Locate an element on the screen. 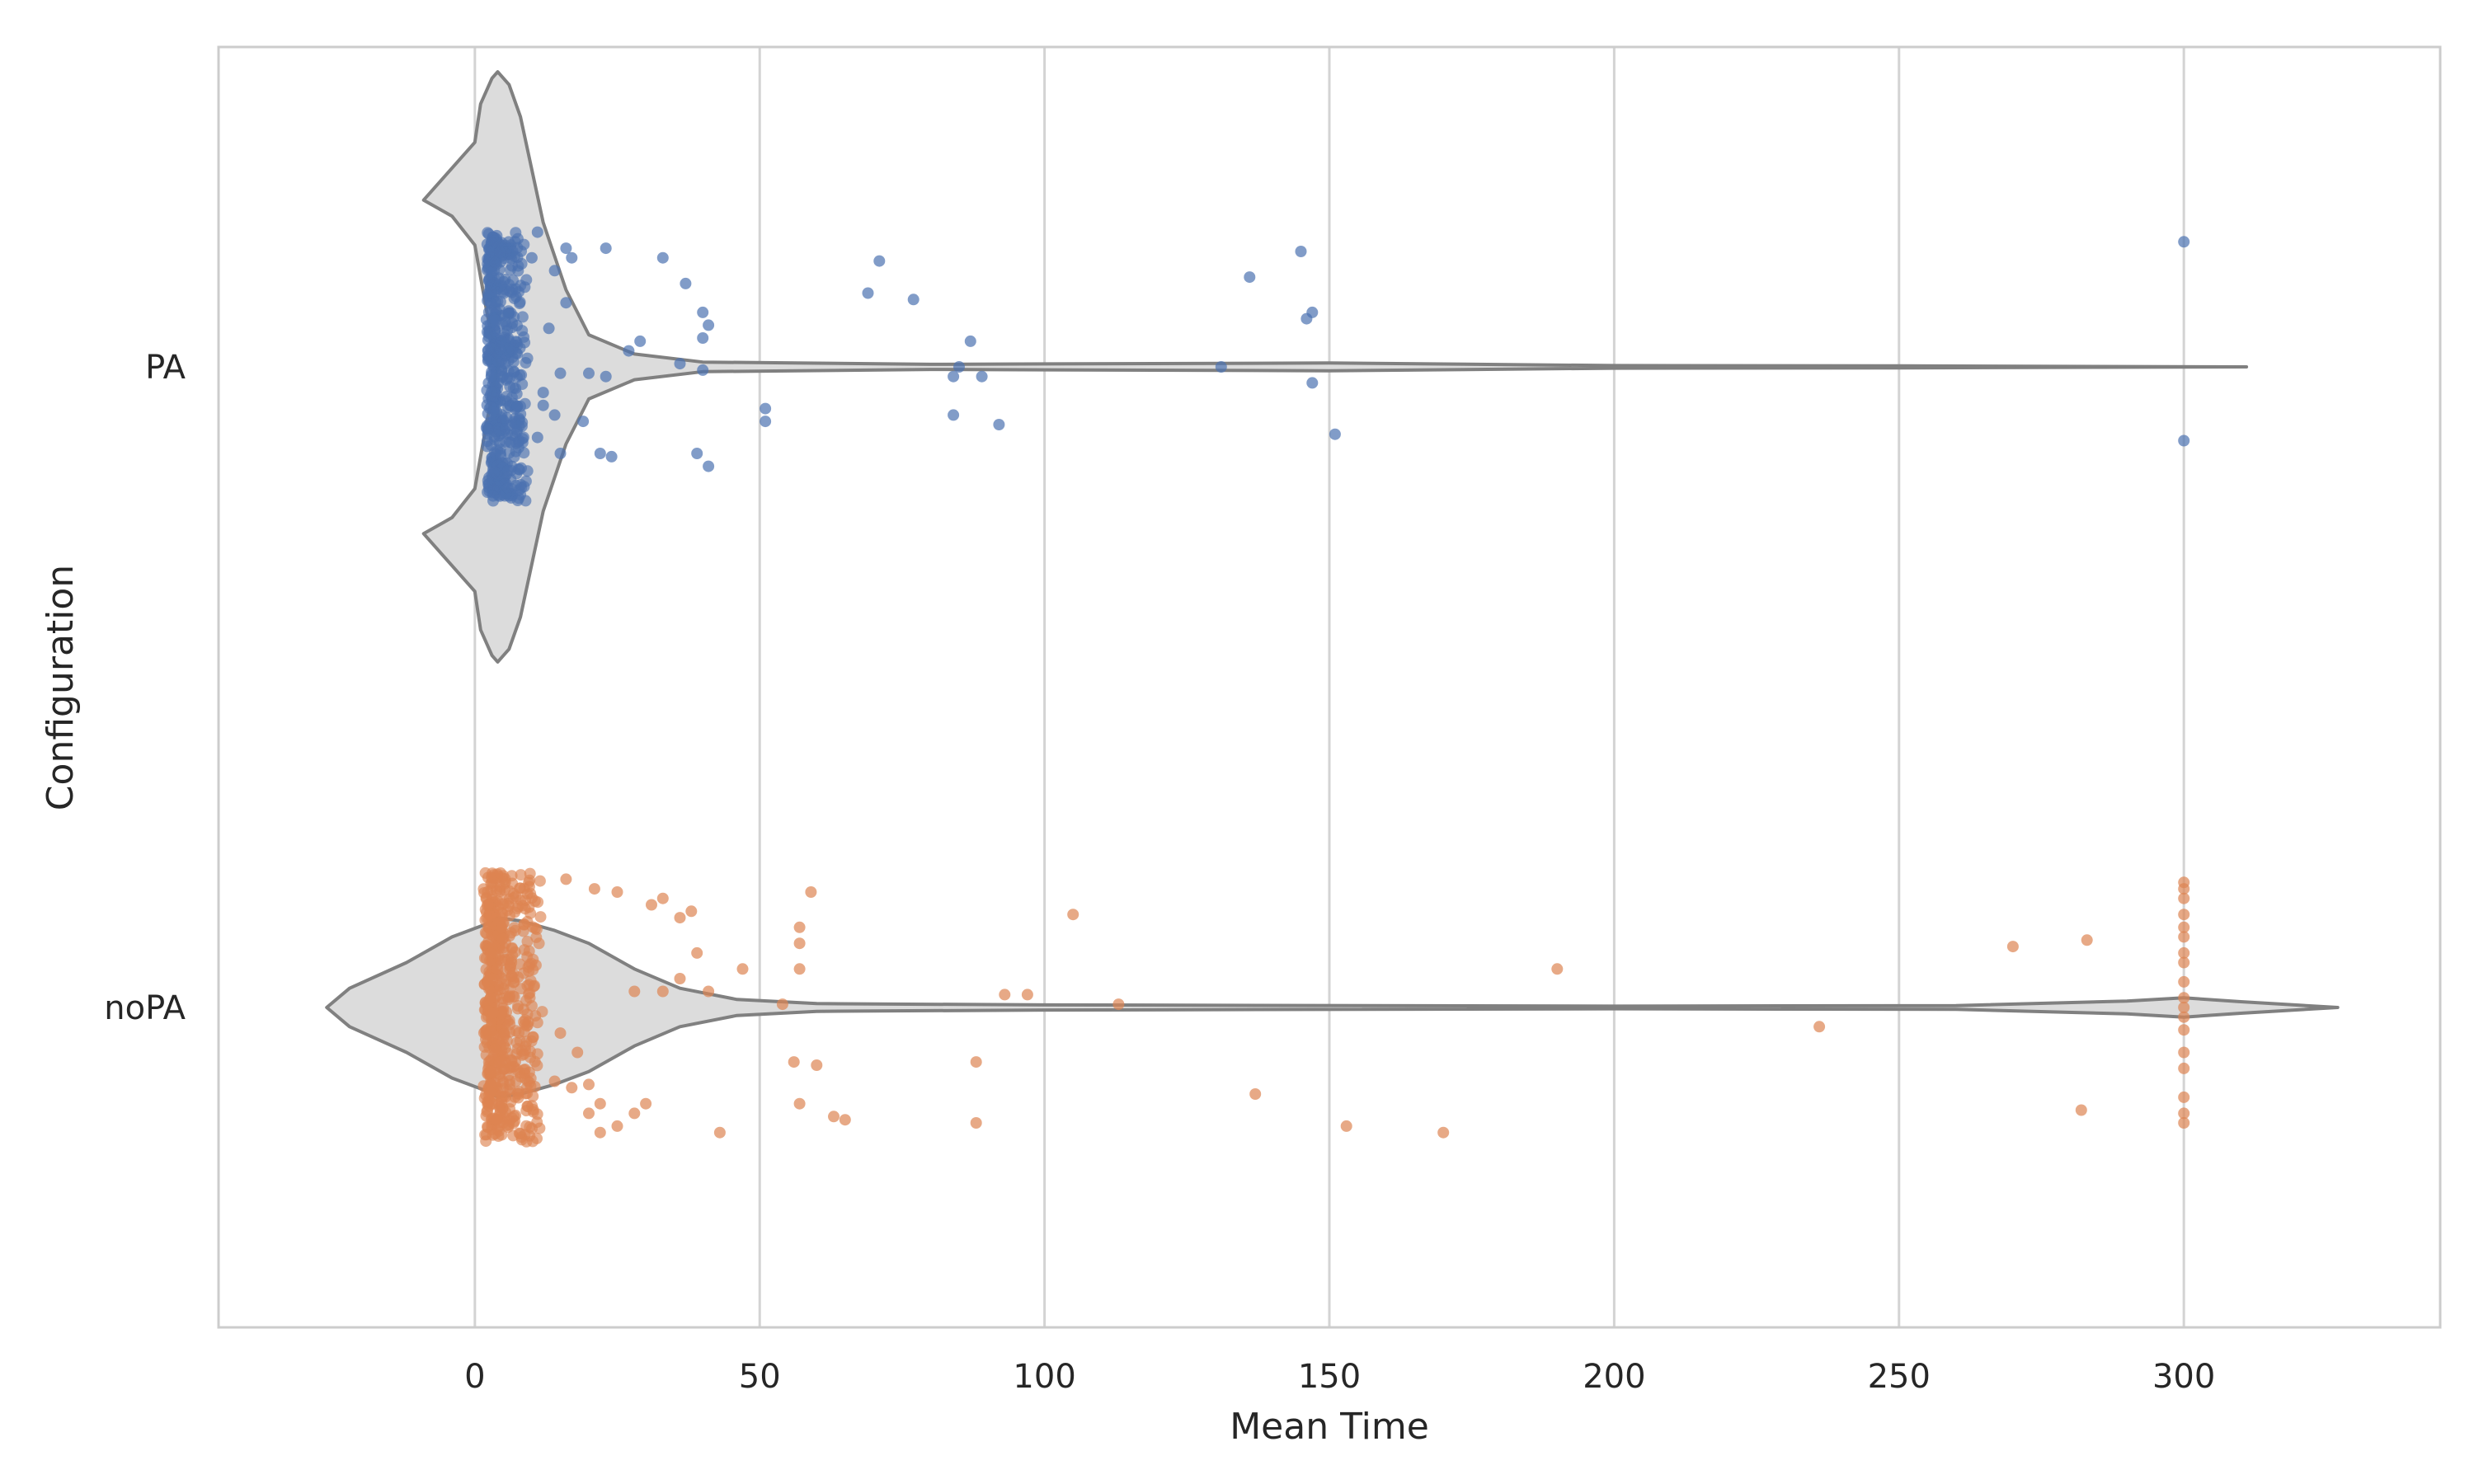  series-PA is located at coordinates (1335, 366).